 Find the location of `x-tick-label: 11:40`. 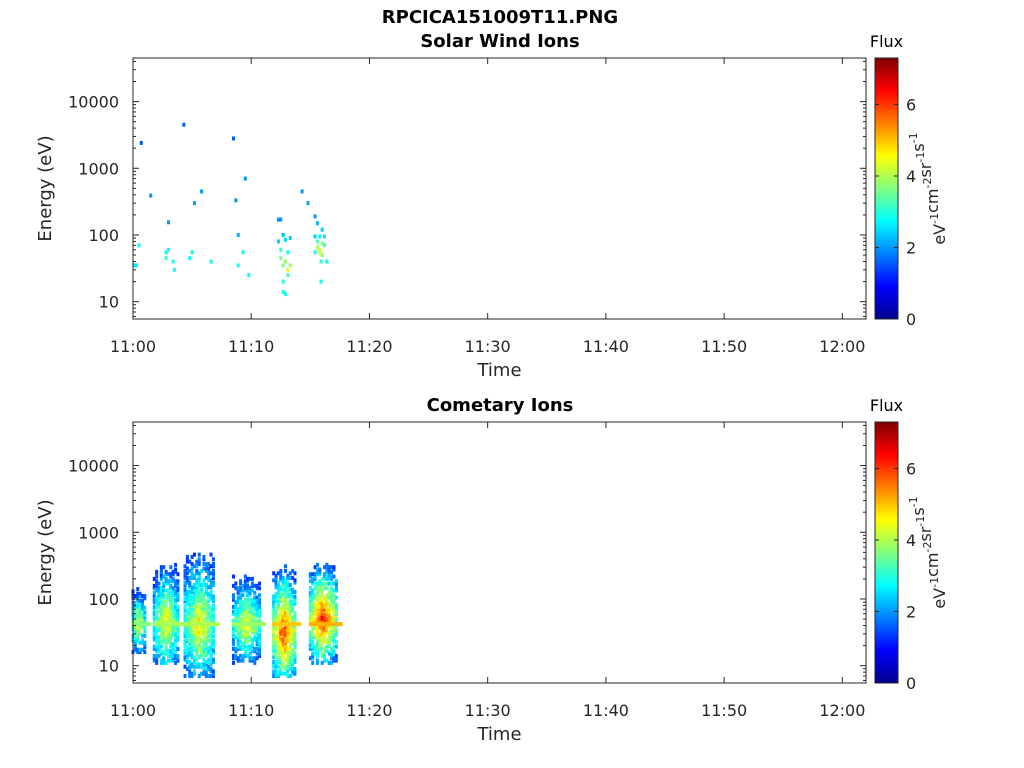

x-tick-label: 11:40 is located at coordinates (606, 346).